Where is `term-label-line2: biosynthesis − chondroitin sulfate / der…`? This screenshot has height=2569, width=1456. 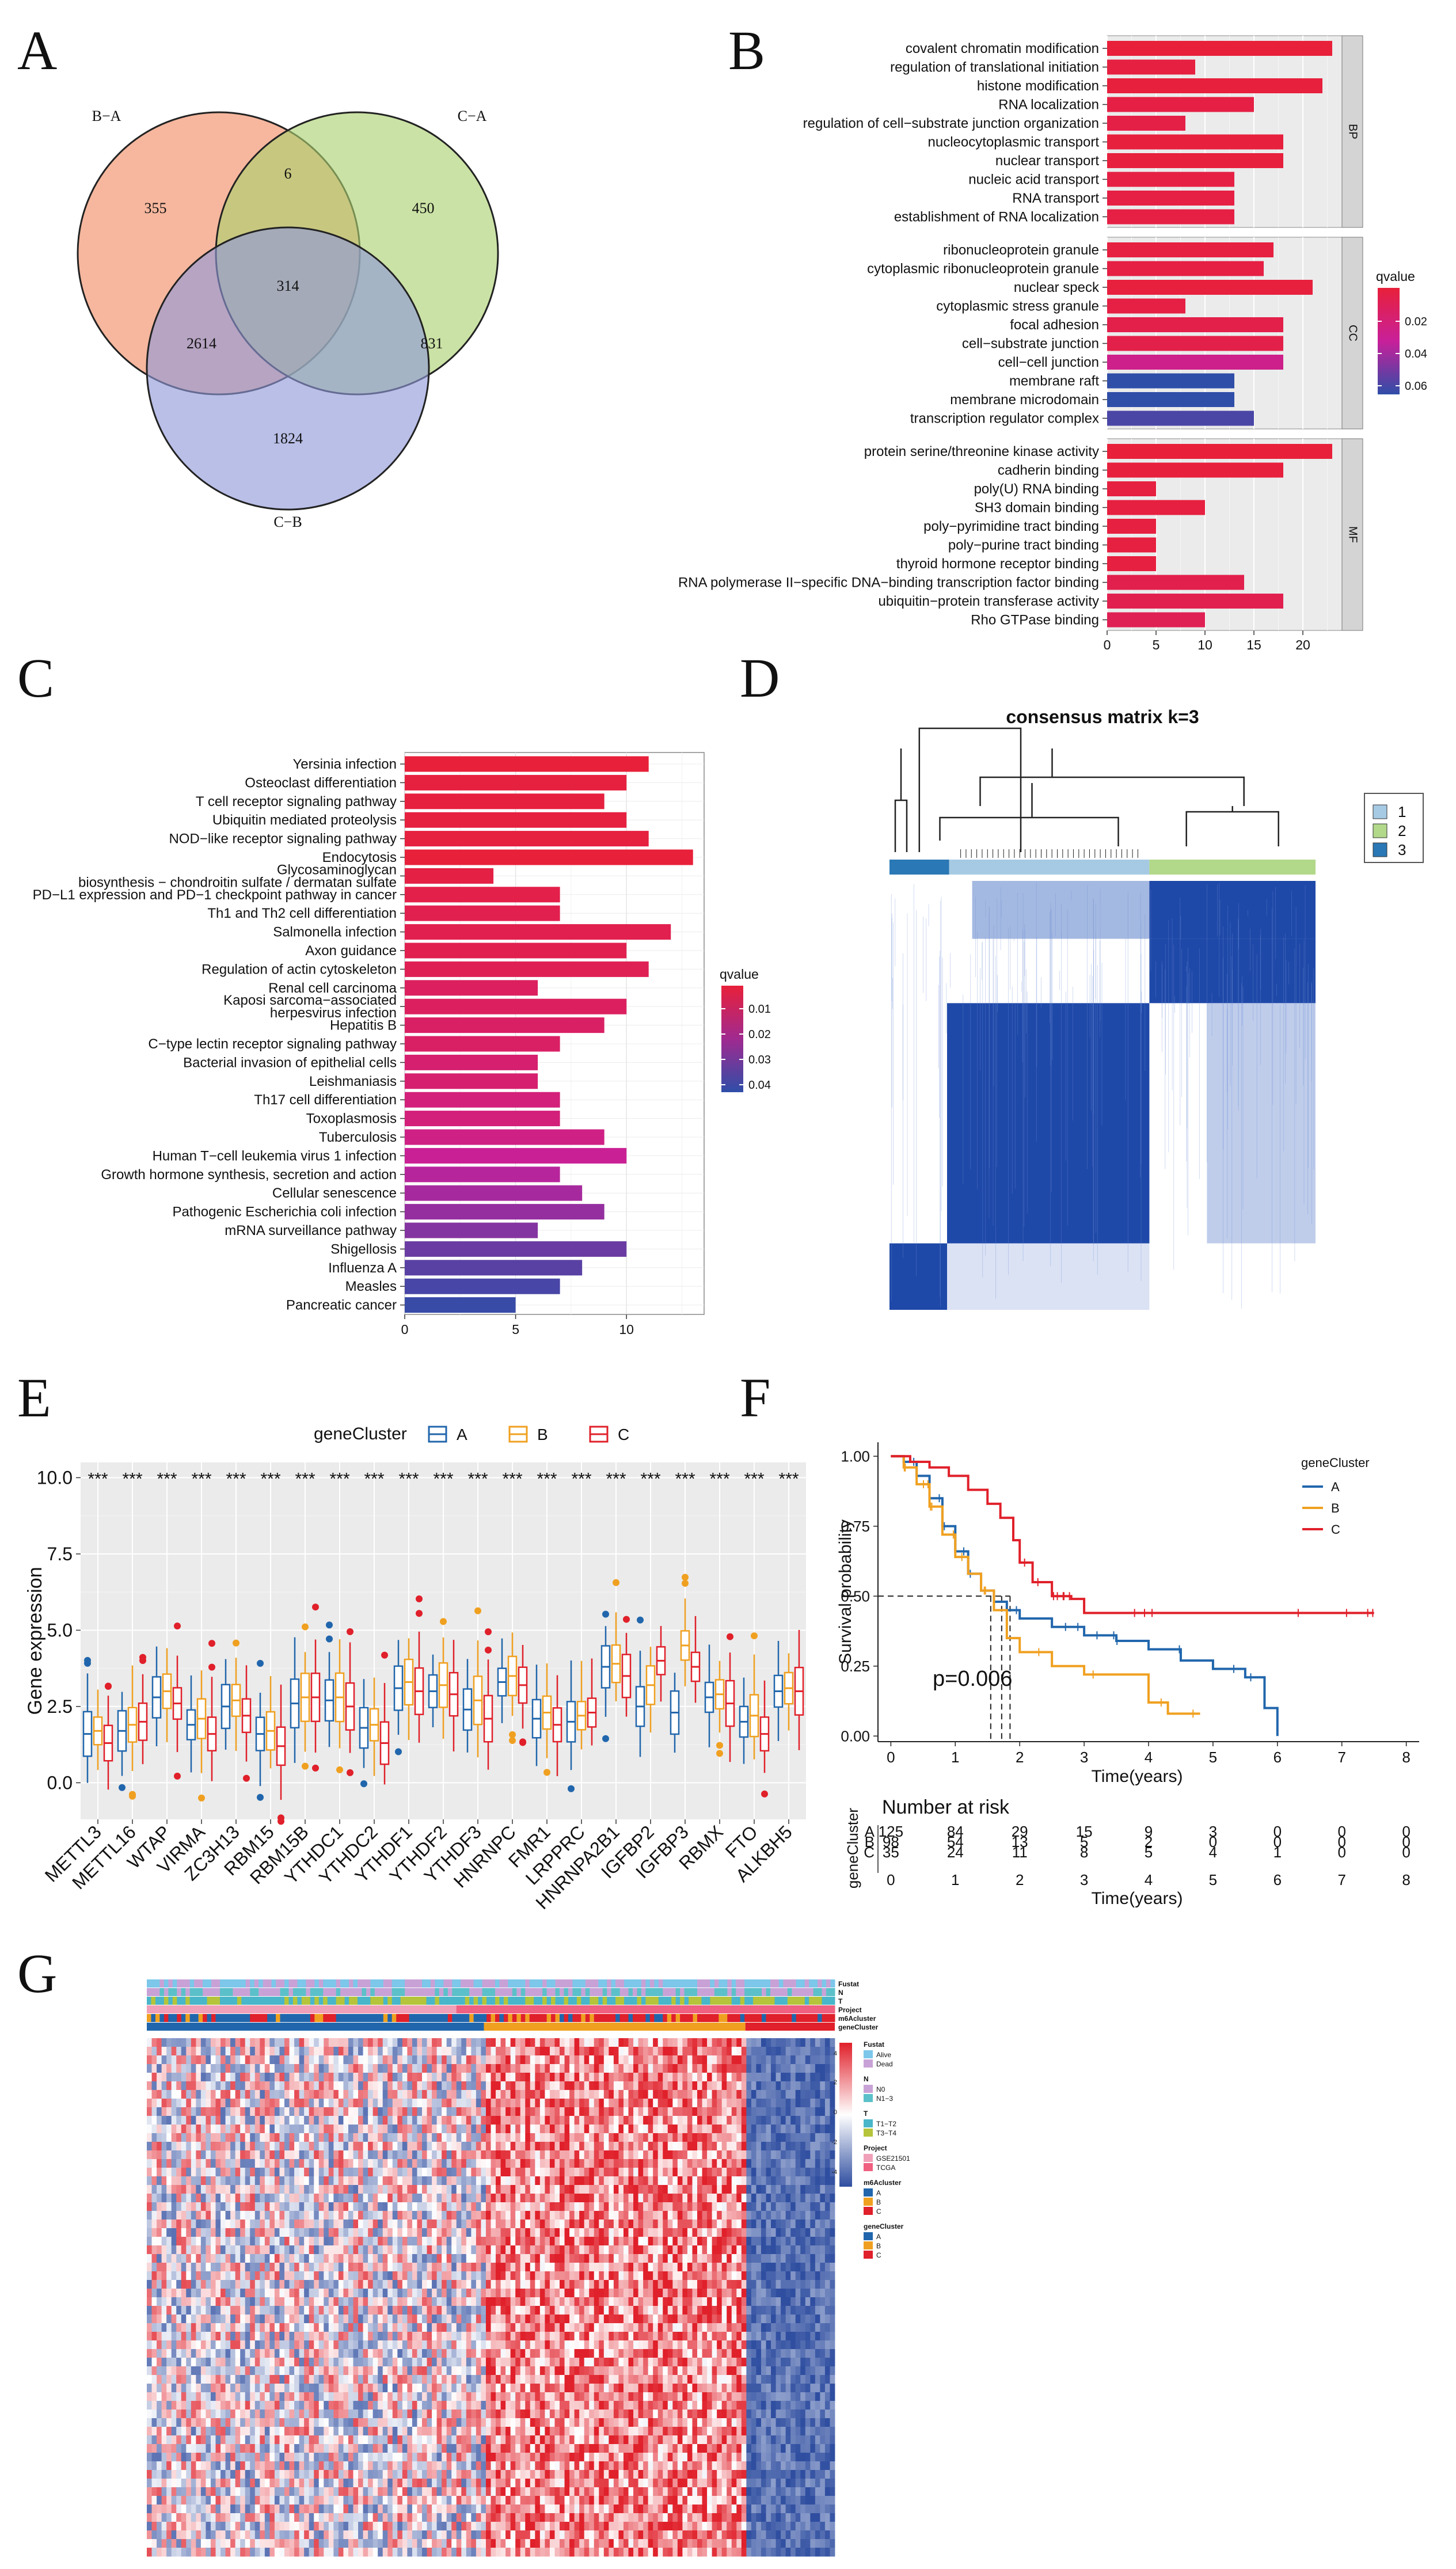
term-label-line2: biosynthesis − chondroitin sulfate / der… is located at coordinates (237, 882).